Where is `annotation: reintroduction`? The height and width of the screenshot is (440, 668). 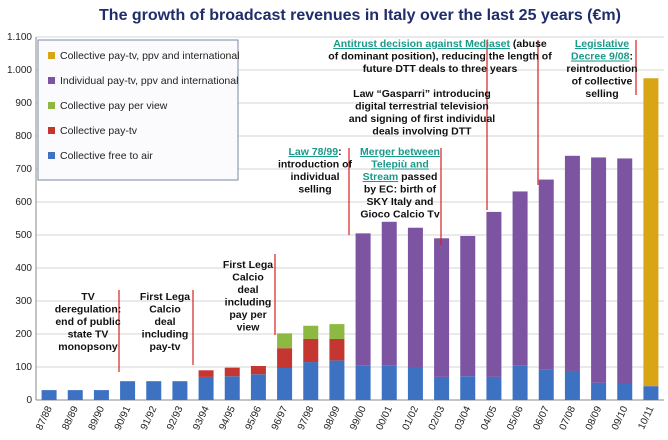 annotation: reintroduction is located at coordinates (601, 69).